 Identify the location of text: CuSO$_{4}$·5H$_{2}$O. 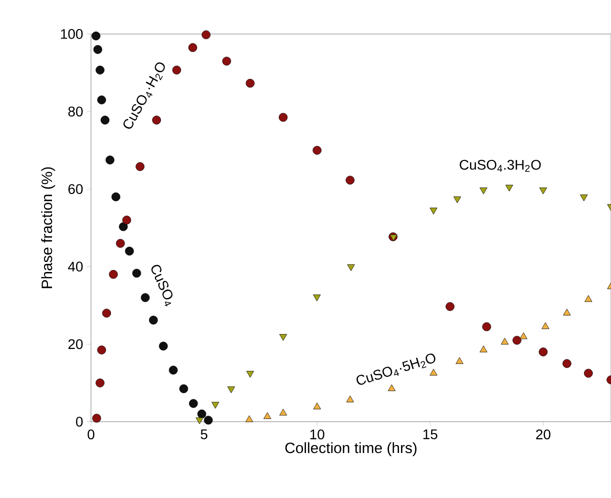
(396, 369).